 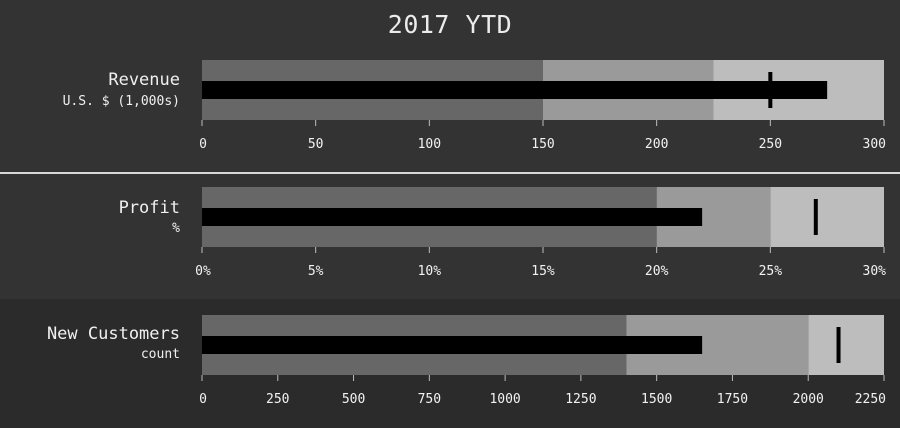 What do you see at coordinates (656, 144) in the screenshot?
I see `revenue-tick-label-4: 200` at bounding box center [656, 144].